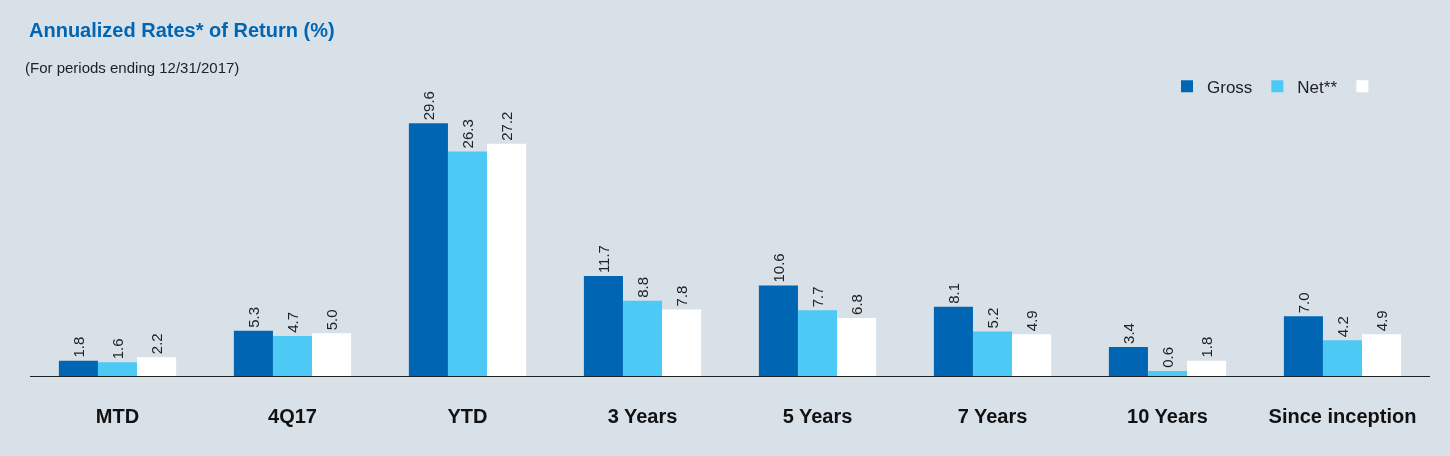 The image size is (1450, 456). Describe the element at coordinates (1167, 357) in the screenshot. I see `data-label: 0.6` at that location.